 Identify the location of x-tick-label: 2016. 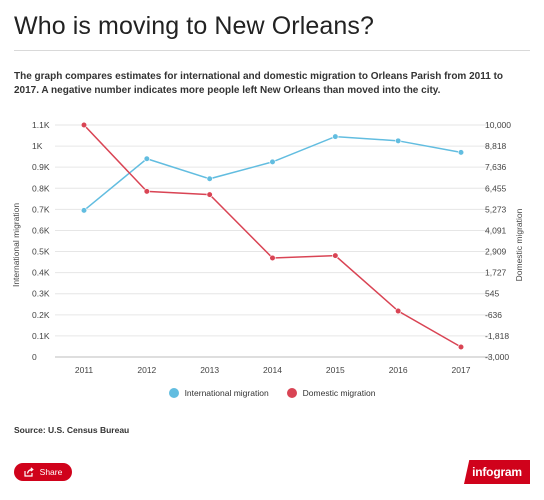
(398, 370).